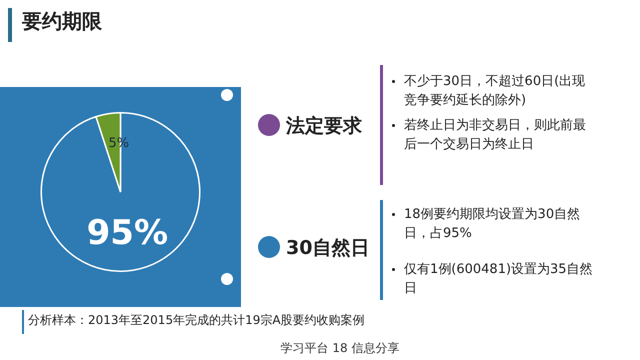  Describe the element at coordinates (197, 320) in the screenshot. I see `text: 分析样本：2013年至2015年完成的共计19宗A股要约收购案例` at that location.